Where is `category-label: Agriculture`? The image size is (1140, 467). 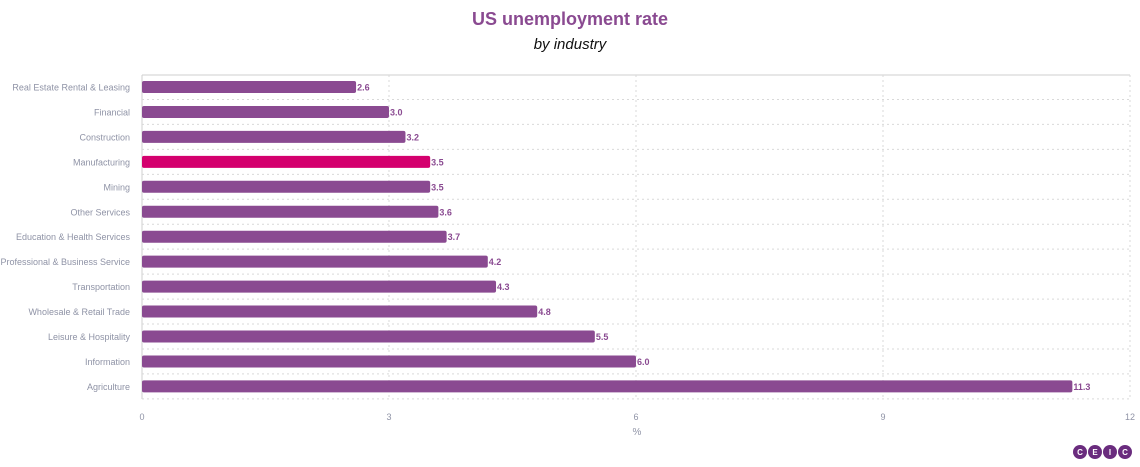 category-label: Agriculture is located at coordinates (108, 387).